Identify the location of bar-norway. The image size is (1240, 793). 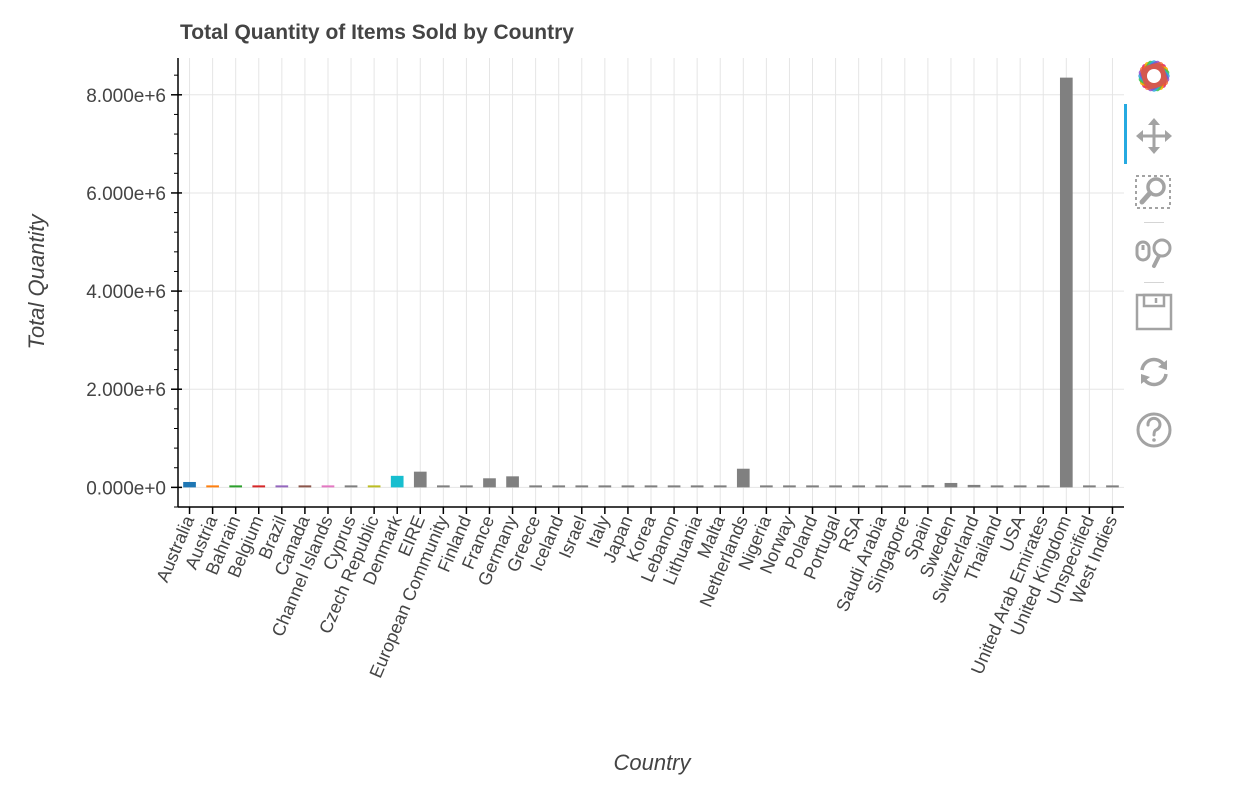
(789, 486).